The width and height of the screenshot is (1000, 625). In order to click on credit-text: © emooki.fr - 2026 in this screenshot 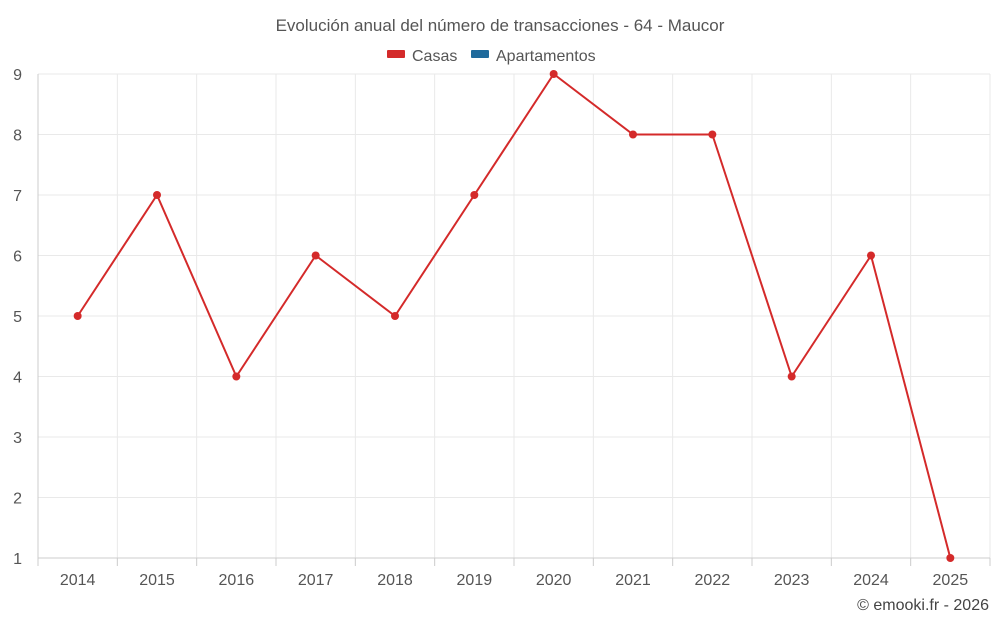, I will do `click(923, 605)`.